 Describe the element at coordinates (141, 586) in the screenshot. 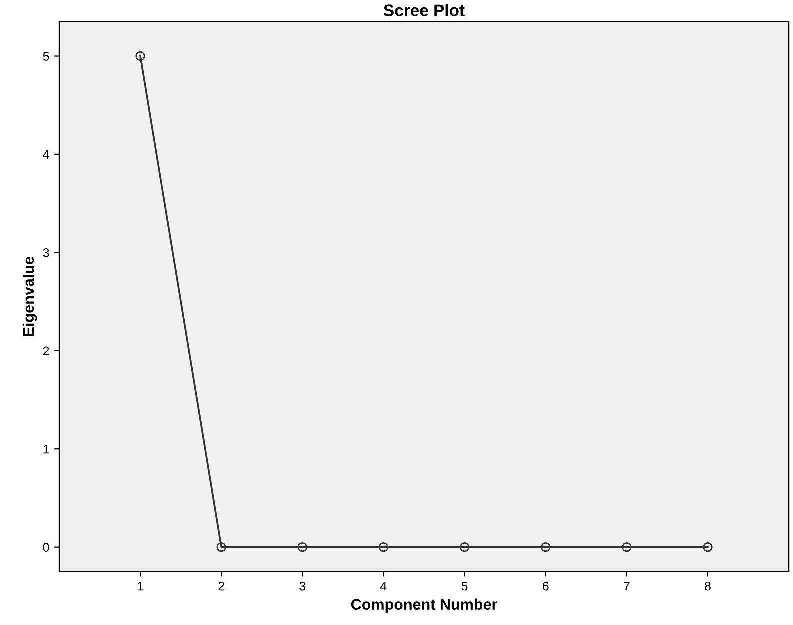

I see `x-tick-label: 1` at that location.